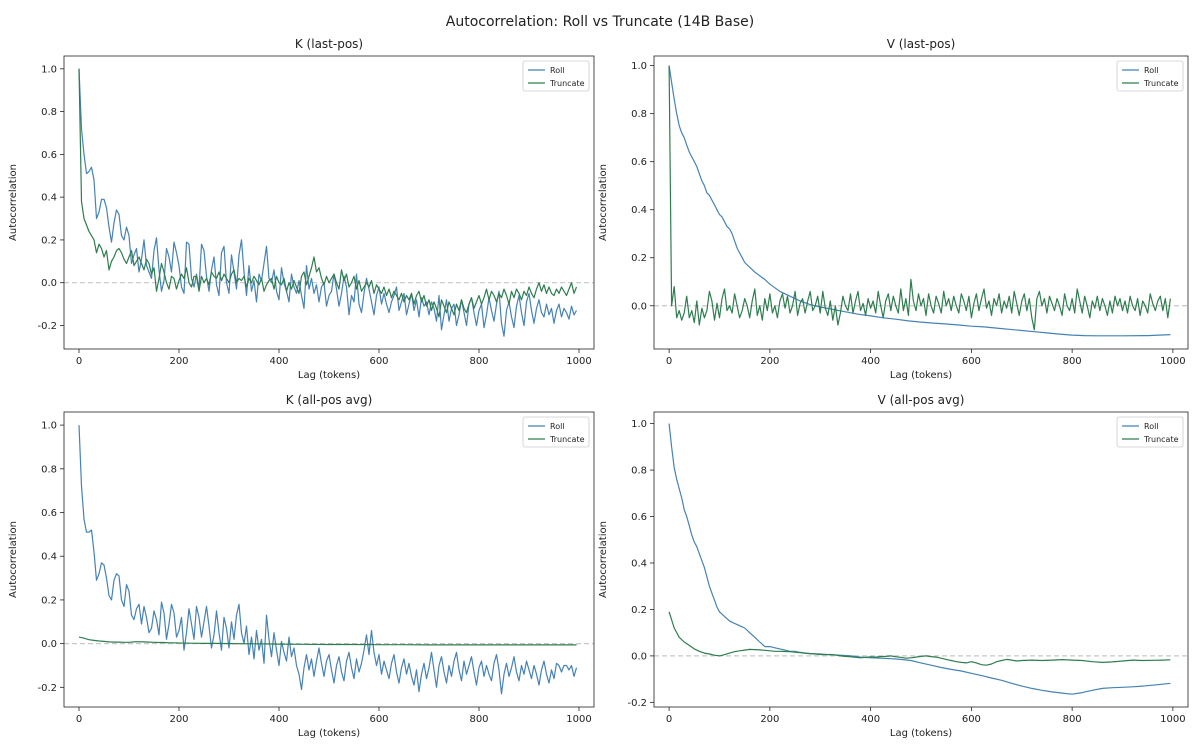  What do you see at coordinates (329, 44) in the screenshot?
I see `panel-title: K (last-pos)` at bounding box center [329, 44].